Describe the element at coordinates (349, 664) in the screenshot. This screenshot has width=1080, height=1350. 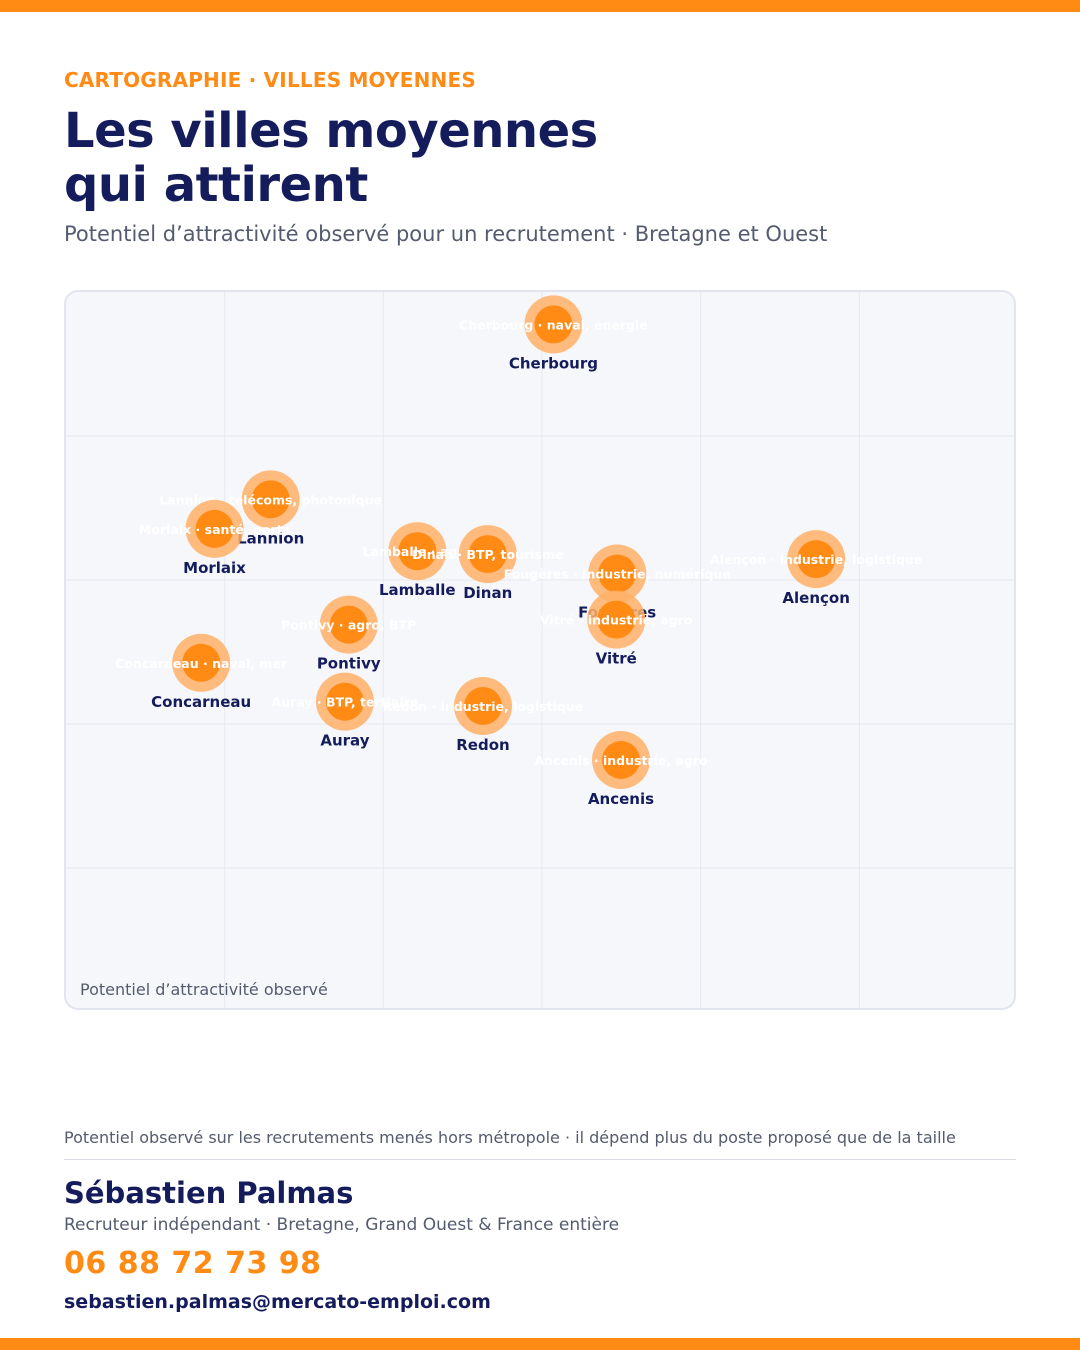
I see `city-name-label: Pontivy` at that location.